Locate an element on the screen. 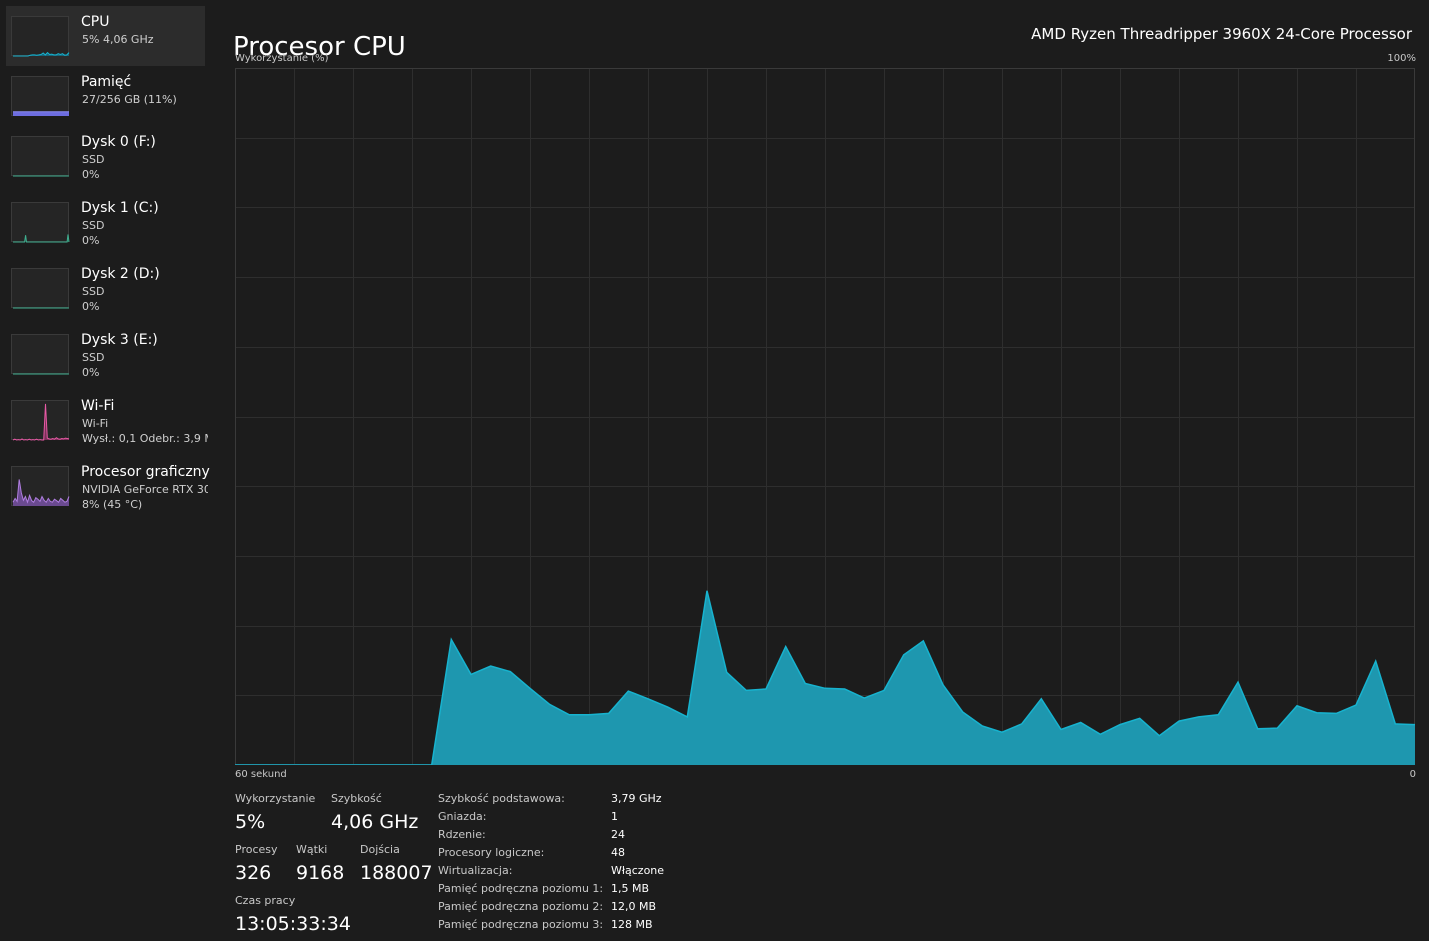  spec-value-sockets: 1 is located at coordinates (614, 816).